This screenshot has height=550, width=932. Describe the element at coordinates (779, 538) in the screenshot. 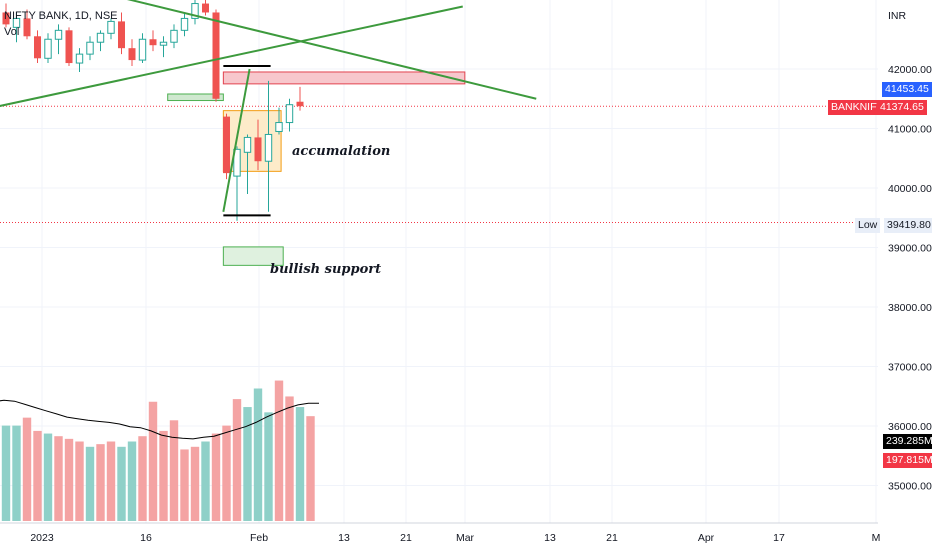

I see `time-tick-label: 17` at that location.